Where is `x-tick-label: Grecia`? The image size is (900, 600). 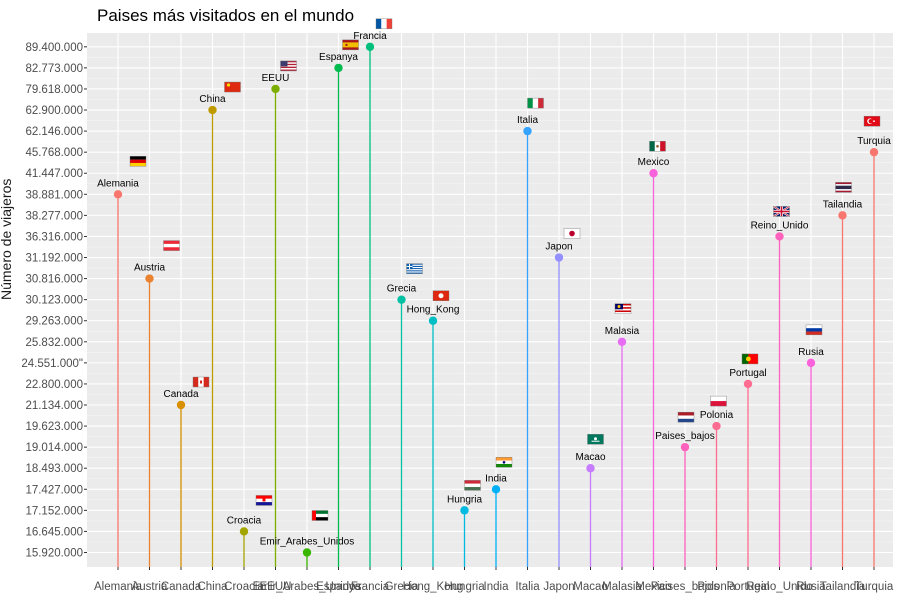 x-tick-label: Grecia is located at coordinates (402, 587).